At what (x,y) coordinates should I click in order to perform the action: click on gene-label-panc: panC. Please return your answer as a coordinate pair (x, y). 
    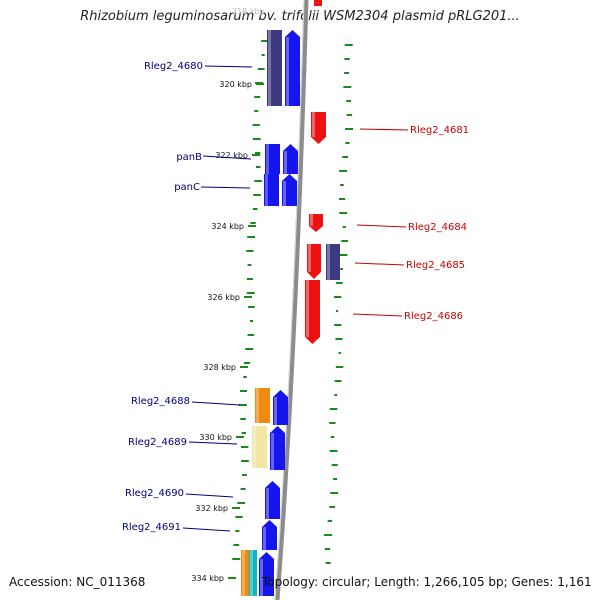
    Looking at the image, I should click on (187, 187).